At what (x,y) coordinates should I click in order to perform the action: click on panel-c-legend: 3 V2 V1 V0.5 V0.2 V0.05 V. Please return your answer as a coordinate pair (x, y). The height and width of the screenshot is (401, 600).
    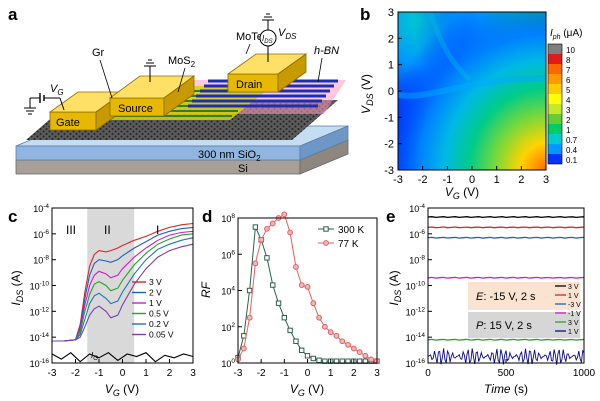
    Looking at the image, I should click on (153, 308).